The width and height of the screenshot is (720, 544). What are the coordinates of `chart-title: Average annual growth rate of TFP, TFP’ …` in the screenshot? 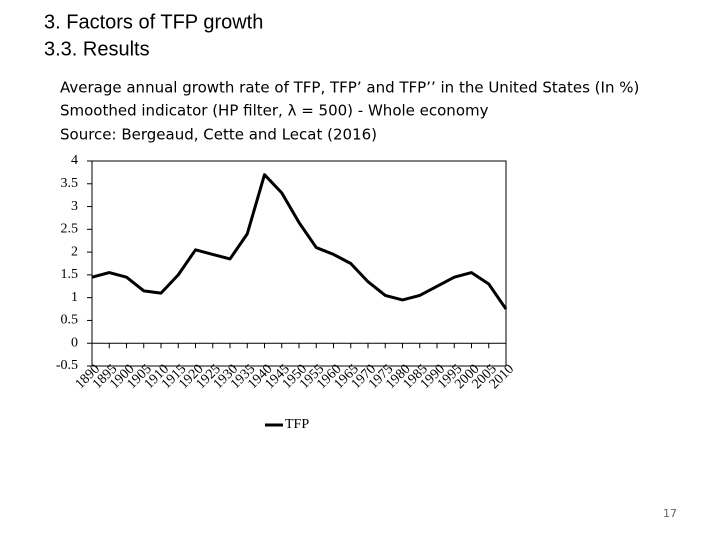 It's located at (349, 88).